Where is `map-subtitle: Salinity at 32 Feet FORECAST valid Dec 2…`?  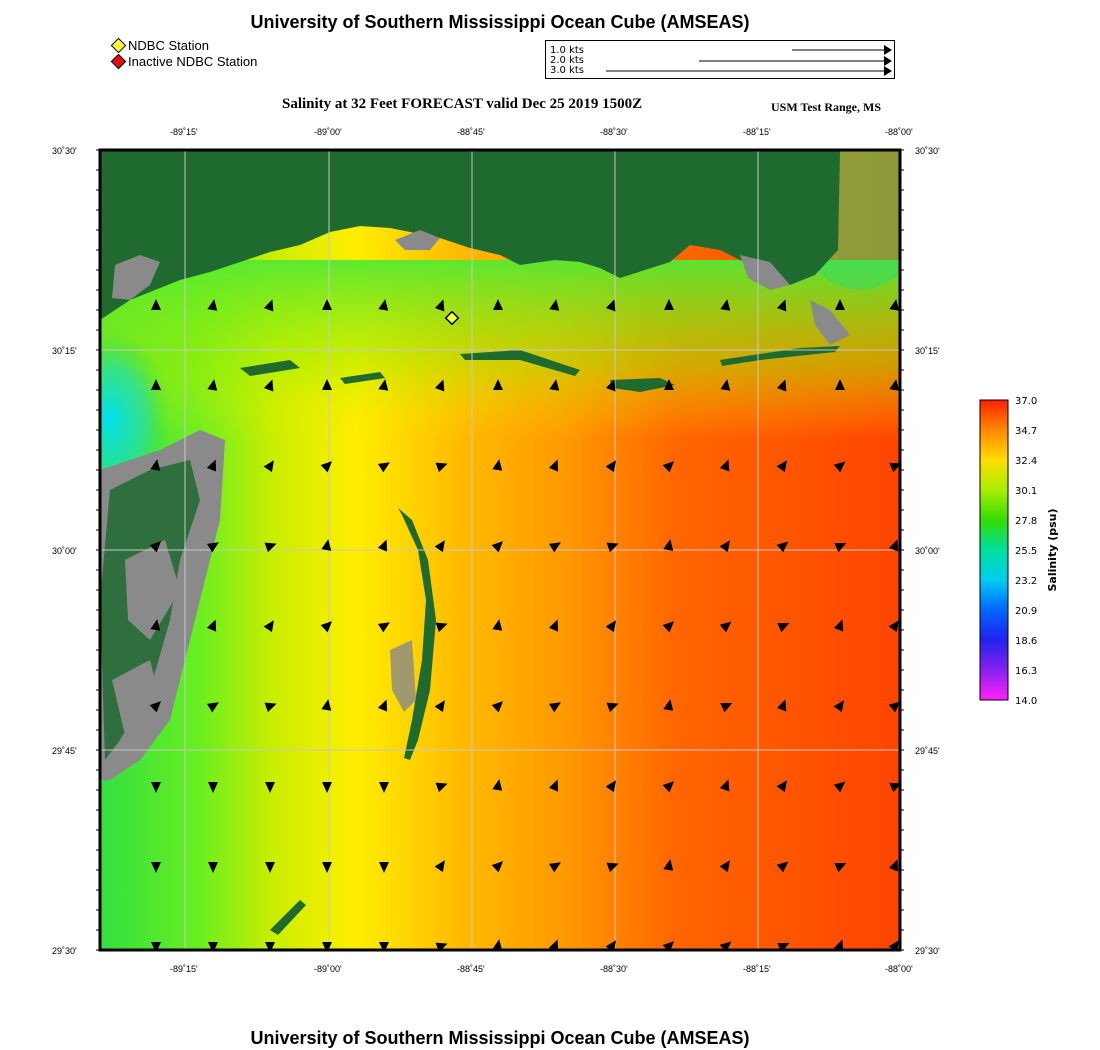 map-subtitle: Salinity at 32 Feet FORECAST valid Dec 2… is located at coordinates (462, 104).